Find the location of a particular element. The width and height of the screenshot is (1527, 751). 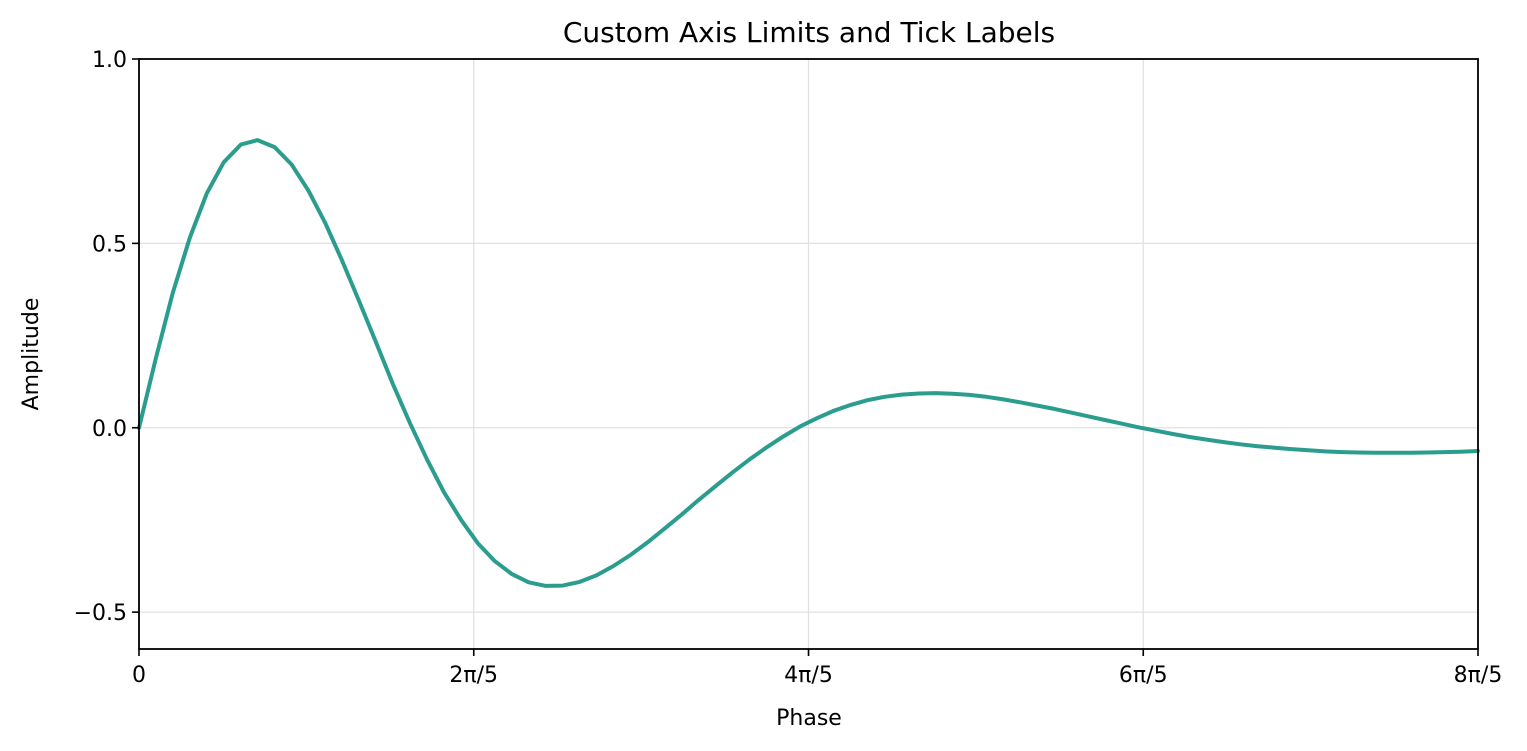

y-tick-label: 1.0 is located at coordinates (109, 60).